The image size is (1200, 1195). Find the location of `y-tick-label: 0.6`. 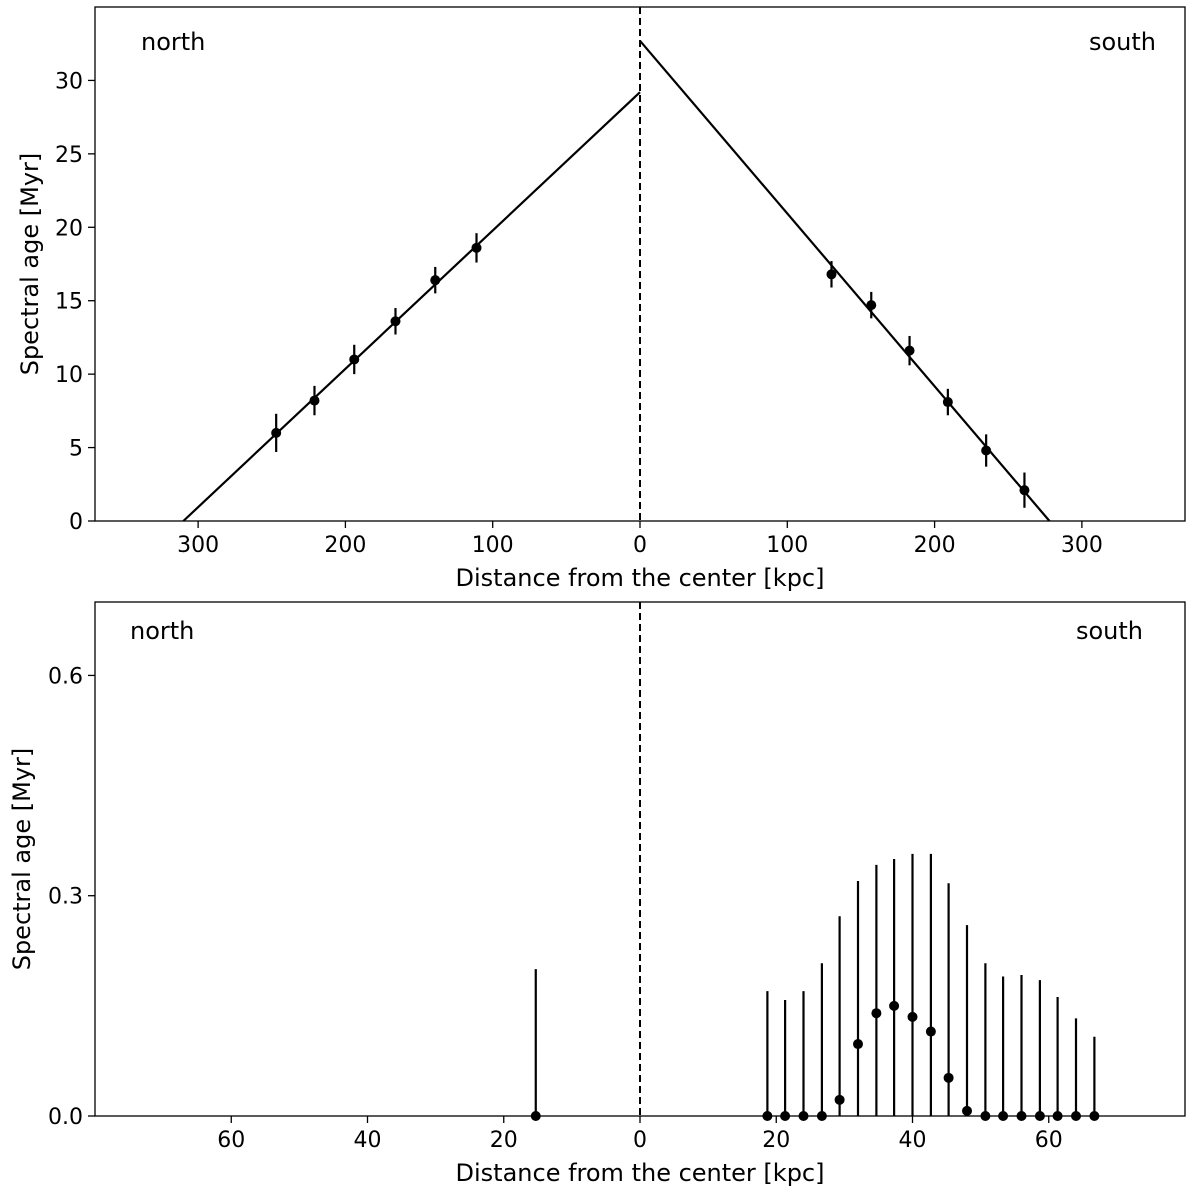

y-tick-label: 0.6 is located at coordinates (65, 676).